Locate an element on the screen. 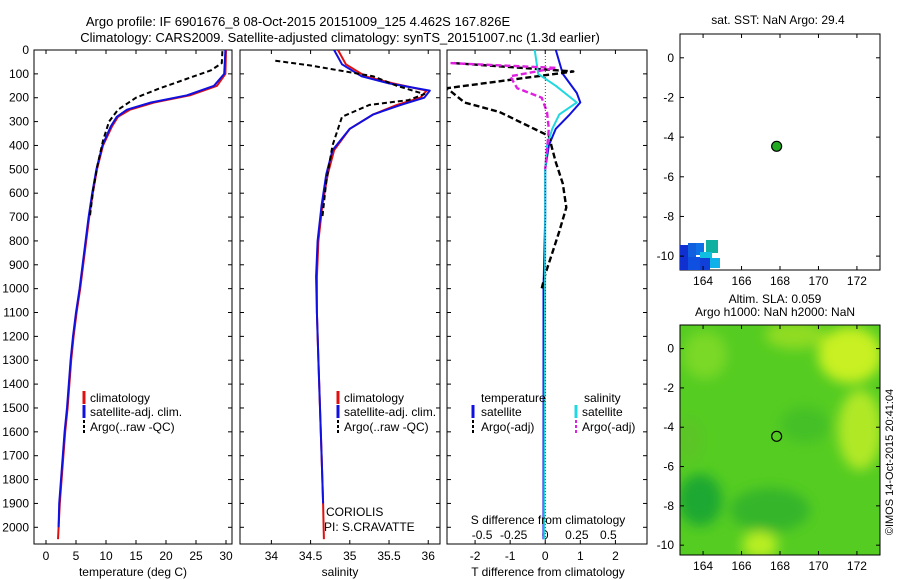  x2-tick-label: 0 is located at coordinates (545, 535).